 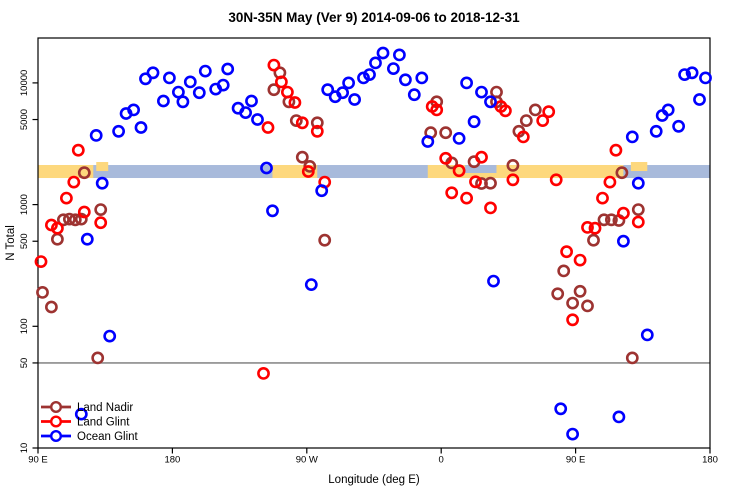 What do you see at coordinates (24, 83) in the screenshot?
I see `y-tick-label: 10000` at bounding box center [24, 83].